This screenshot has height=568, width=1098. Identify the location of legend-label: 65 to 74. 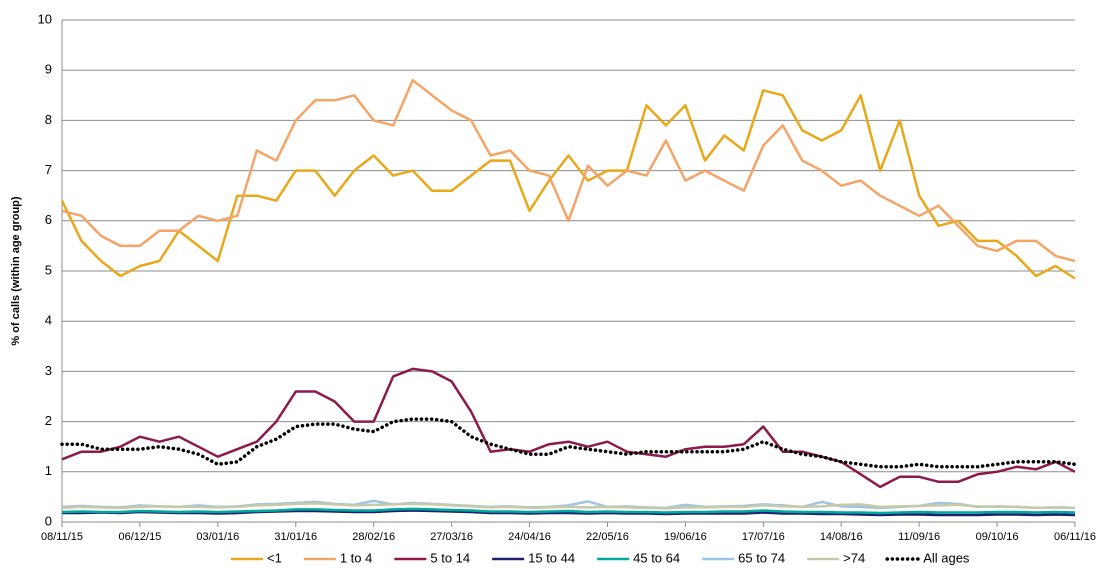
(761, 557).